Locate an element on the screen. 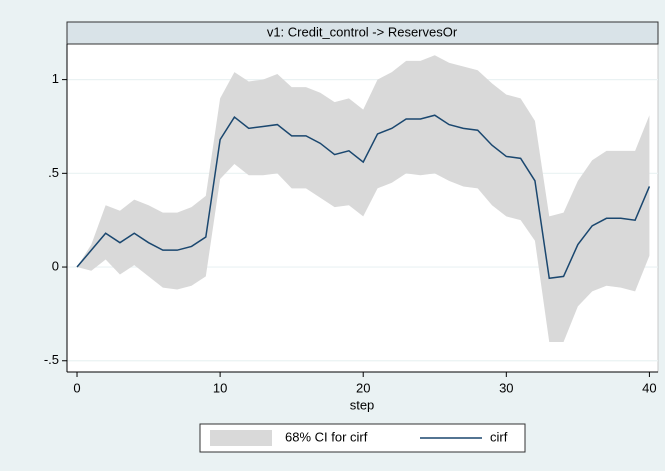  legend-label: cirf is located at coordinates (499, 436).